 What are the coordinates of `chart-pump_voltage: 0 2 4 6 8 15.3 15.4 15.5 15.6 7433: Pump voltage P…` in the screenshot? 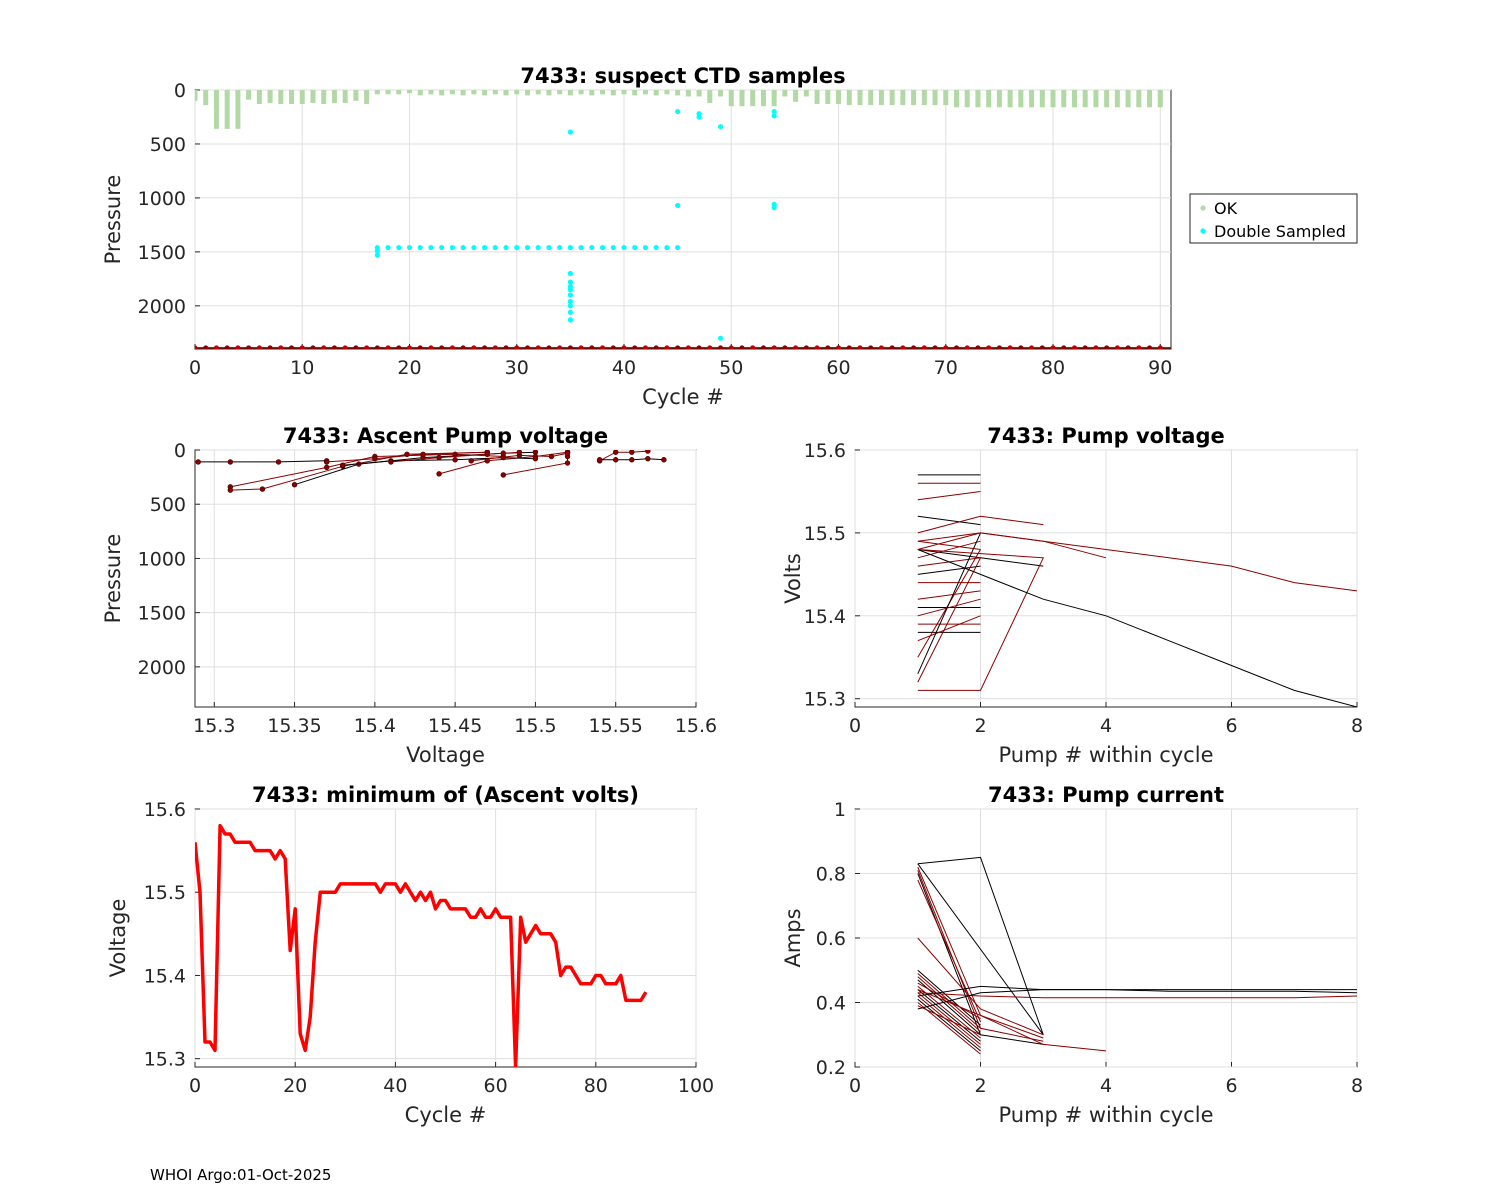 It's located at (1072, 595).